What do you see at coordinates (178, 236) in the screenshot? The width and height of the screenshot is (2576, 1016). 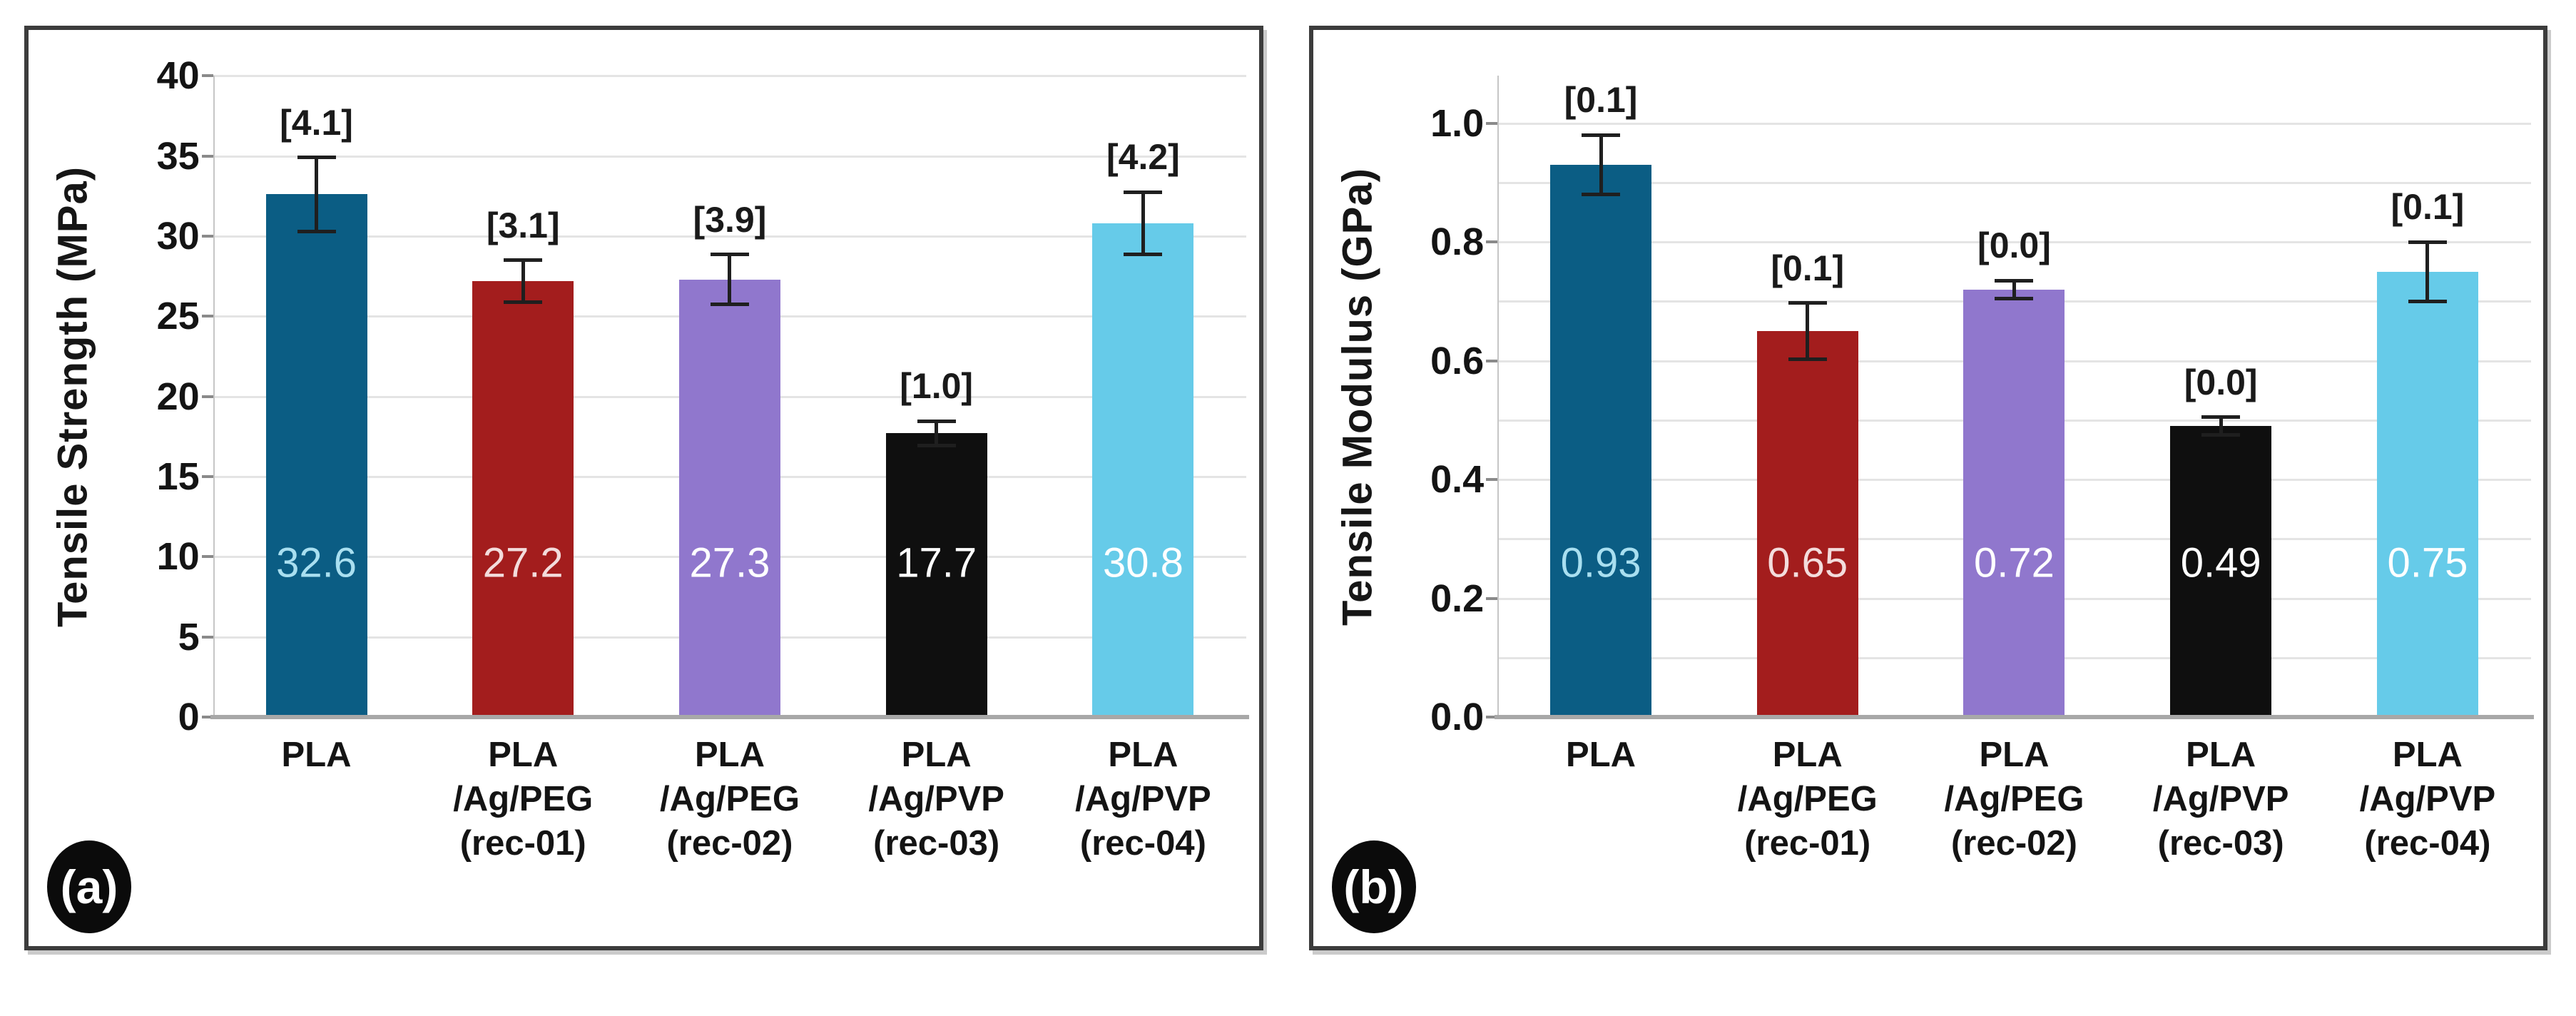 I see `y-tick-label: 30` at bounding box center [178, 236].